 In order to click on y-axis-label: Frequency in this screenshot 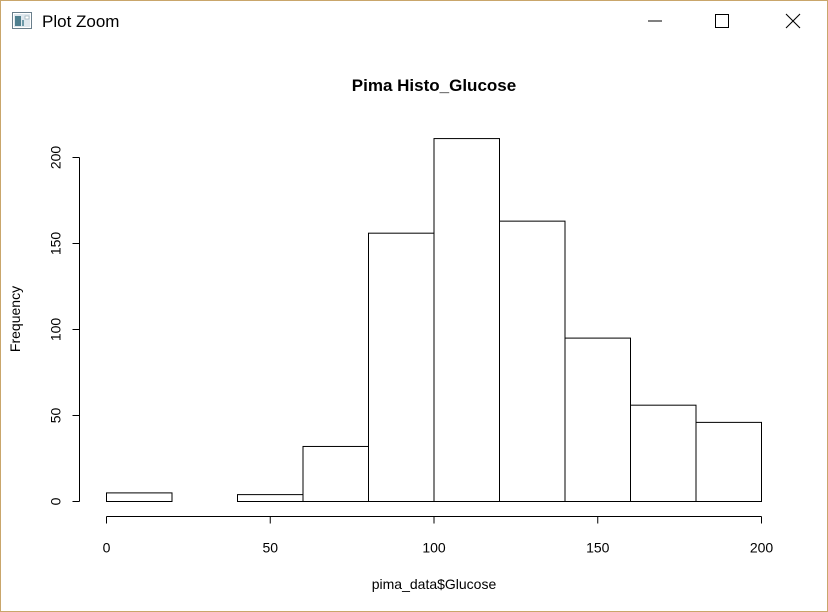, I will do `click(15, 319)`.